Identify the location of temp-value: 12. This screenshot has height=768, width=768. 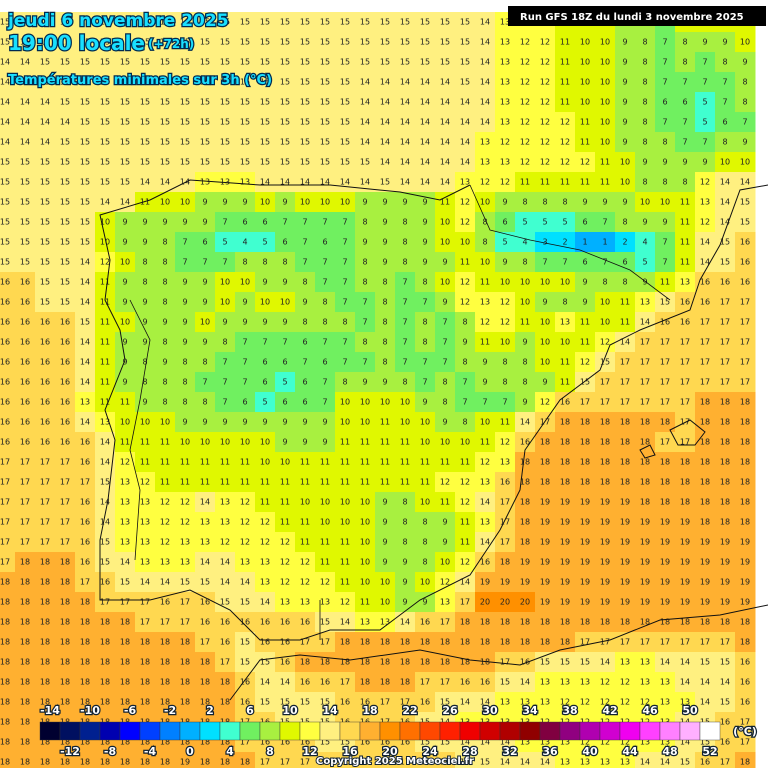
(485, 462).